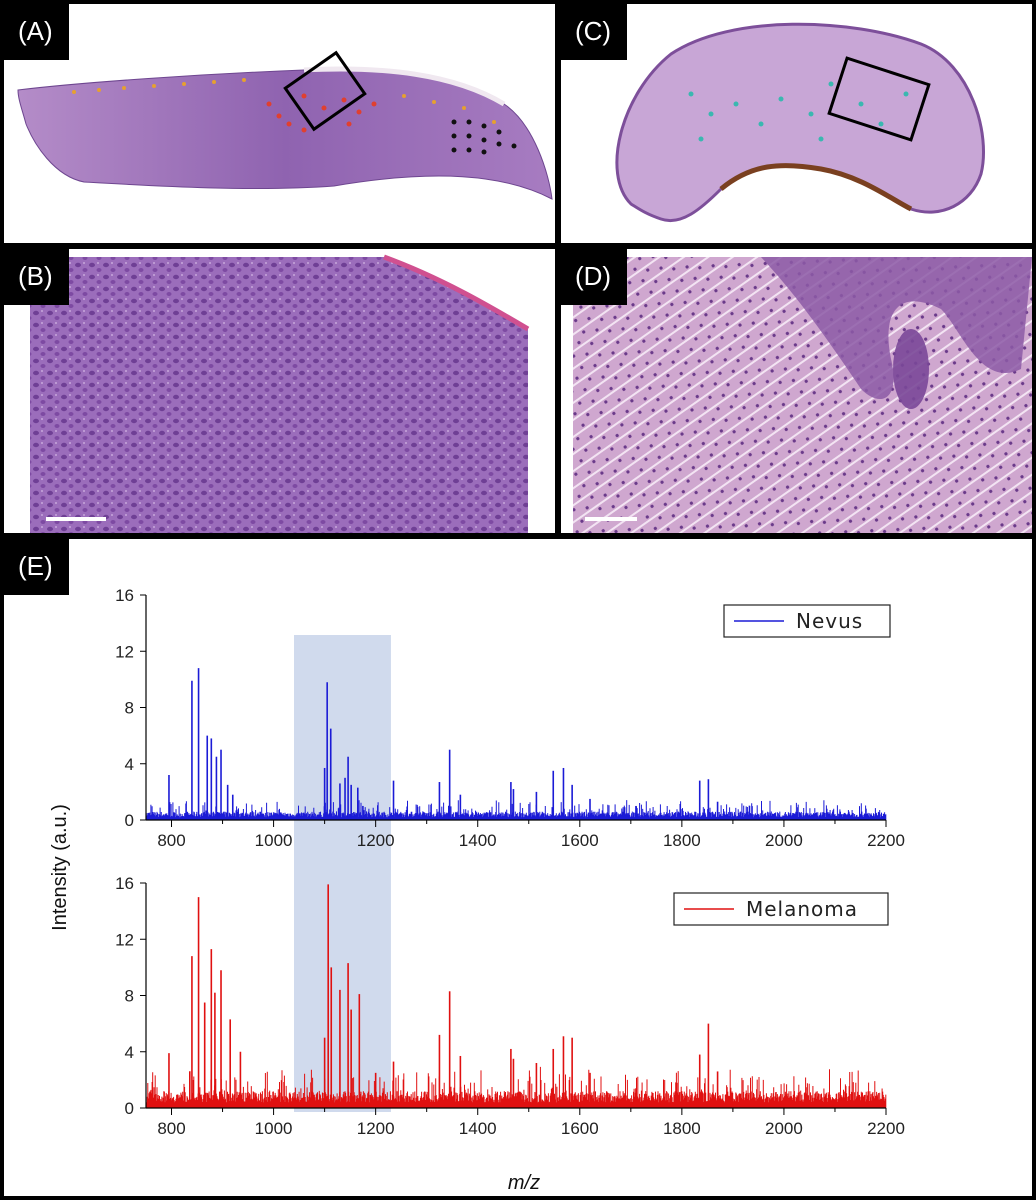  I want to click on nevus-legend-box, so click(807, 621).